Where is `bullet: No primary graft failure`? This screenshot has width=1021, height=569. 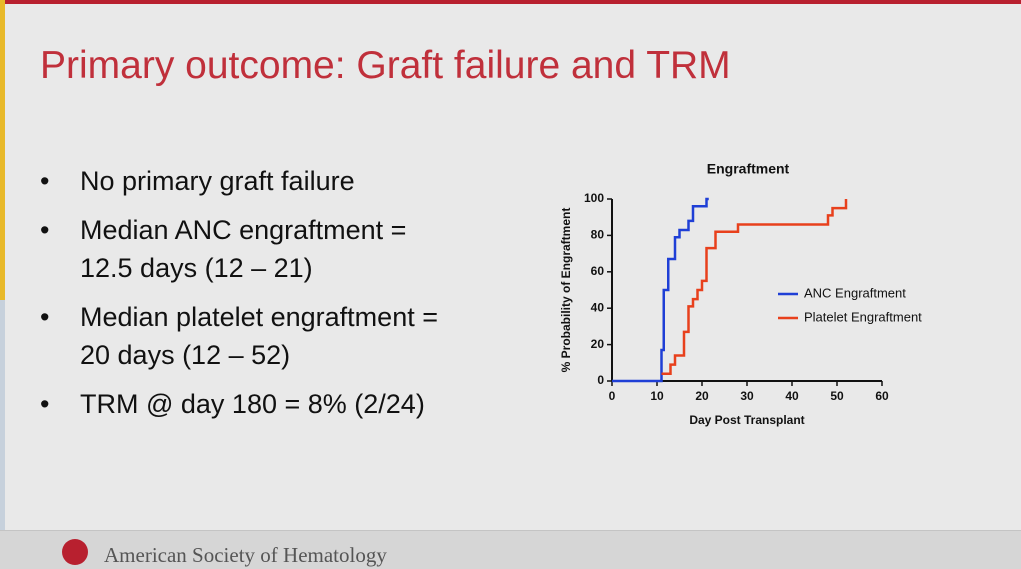 bullet: No primary graft failure is located at coordinates (239, 181).